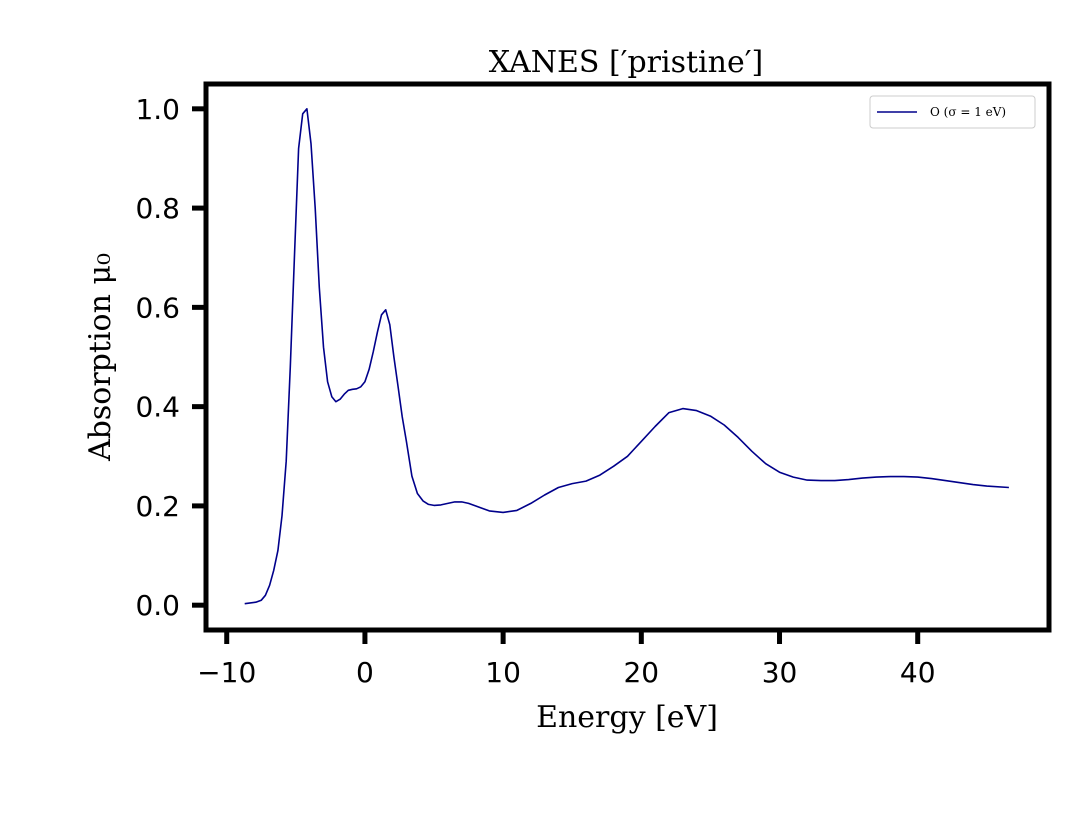 Image resolution: width=1088 pixels, height=816 pixels. I want to click on legend-label: O (σ = 1 eV), so click(968, 112).